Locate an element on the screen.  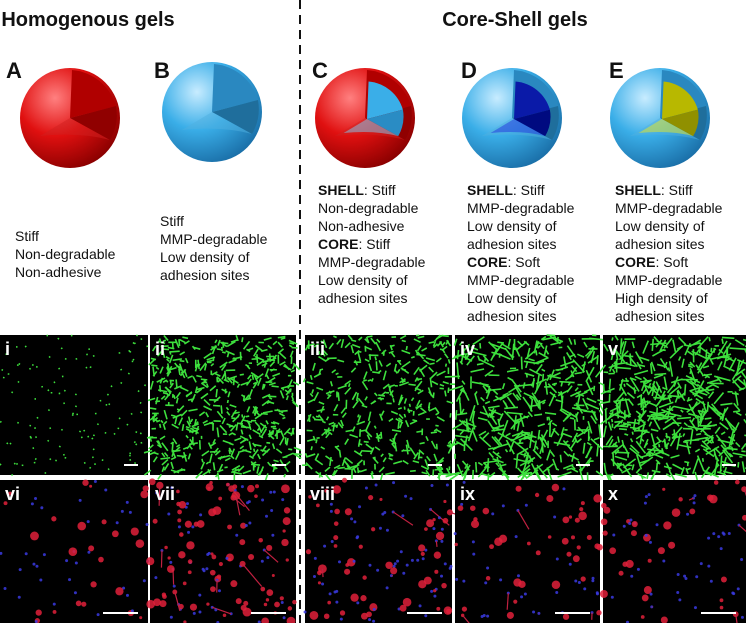
description-line: : Stiff is located at coordinates (677, 190).